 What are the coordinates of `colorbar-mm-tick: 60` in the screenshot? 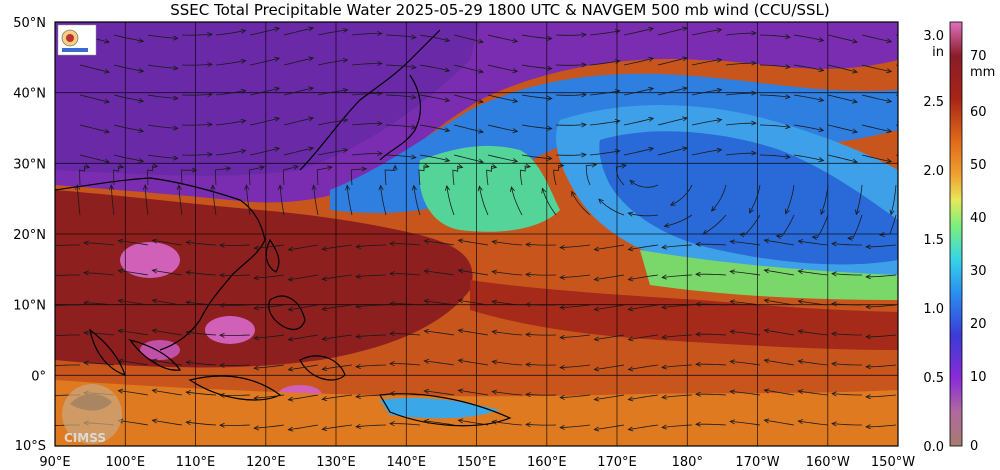 It's located at (978, 112).